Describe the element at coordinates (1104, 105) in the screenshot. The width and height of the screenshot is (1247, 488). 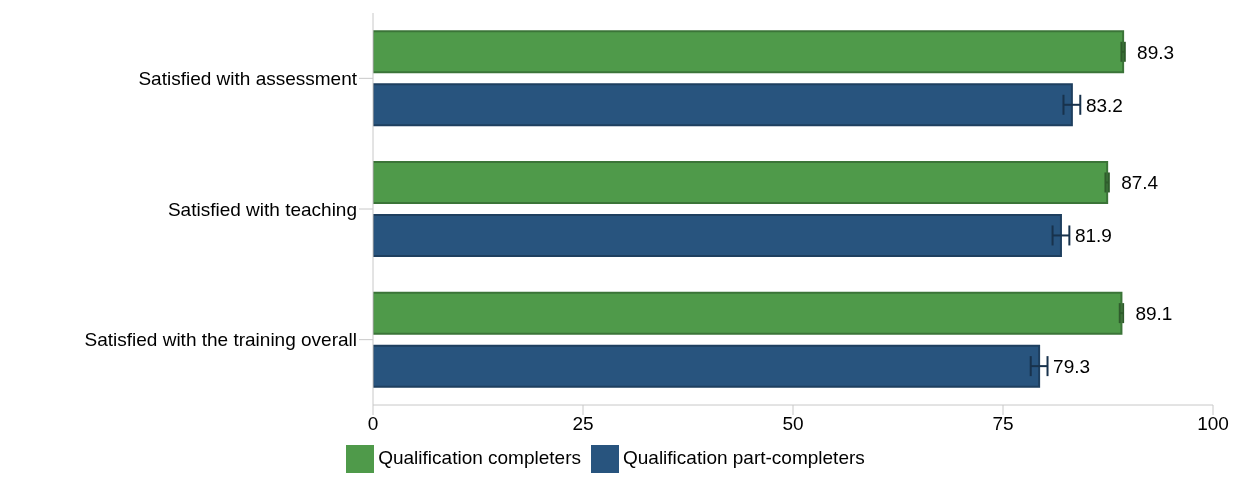
I see `data-label: 83.2` at that location.